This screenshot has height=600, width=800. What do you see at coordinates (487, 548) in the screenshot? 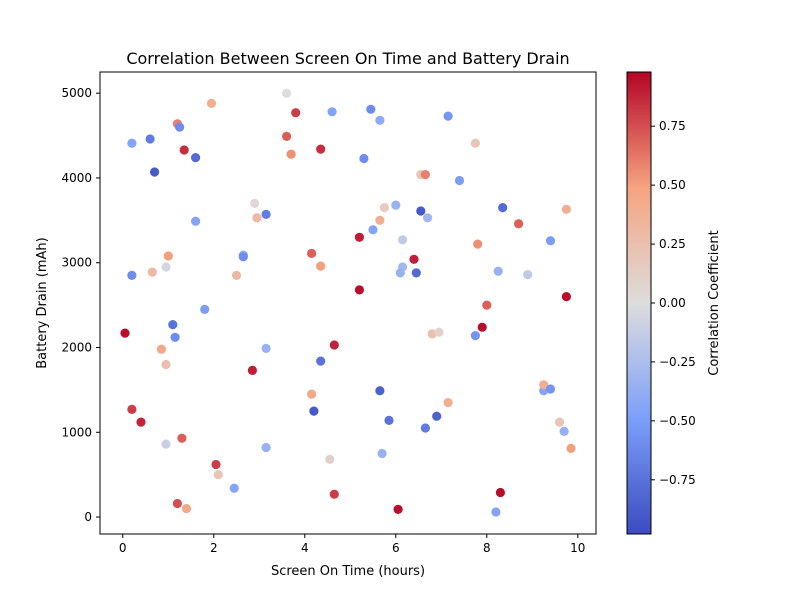
I see `x-tick-label: 8` at bounding box center [487, 548].